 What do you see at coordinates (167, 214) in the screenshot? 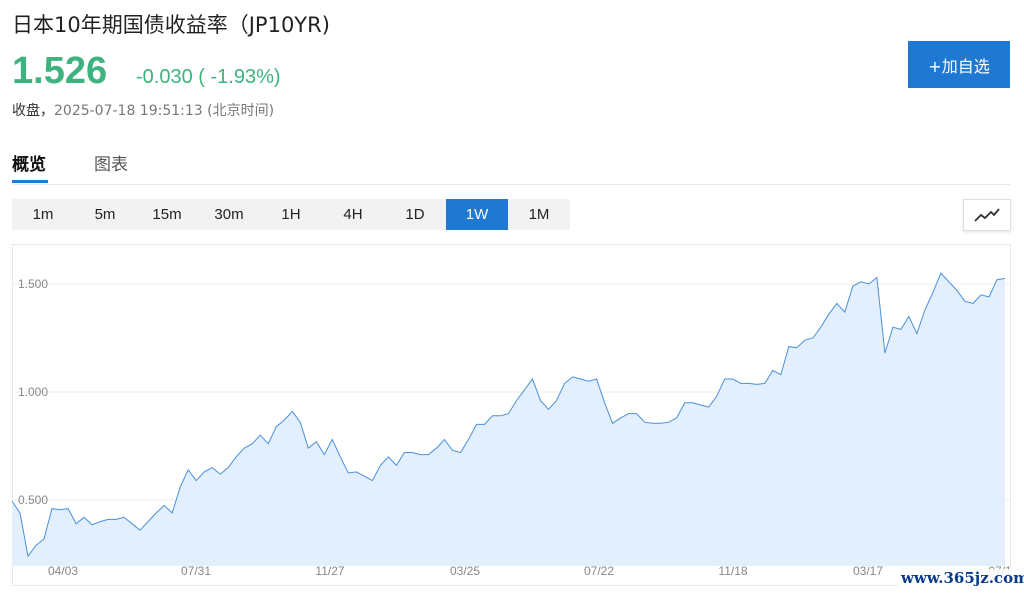
I see `range-15m: 15m` at bounding box center [167, 214].